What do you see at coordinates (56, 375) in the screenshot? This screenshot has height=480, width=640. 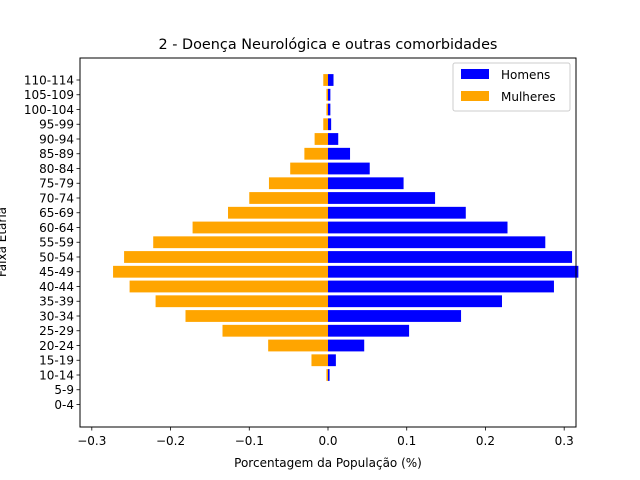 I see `y-tick-label: 10-14` at bounding box center [56, 375].